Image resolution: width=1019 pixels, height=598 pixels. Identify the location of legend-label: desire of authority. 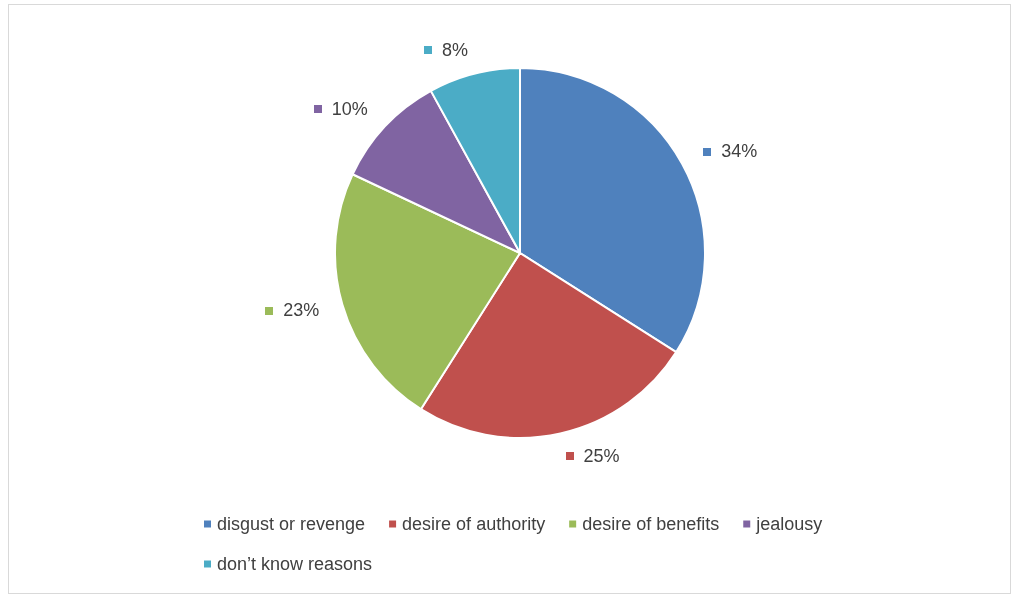
(474, 524).